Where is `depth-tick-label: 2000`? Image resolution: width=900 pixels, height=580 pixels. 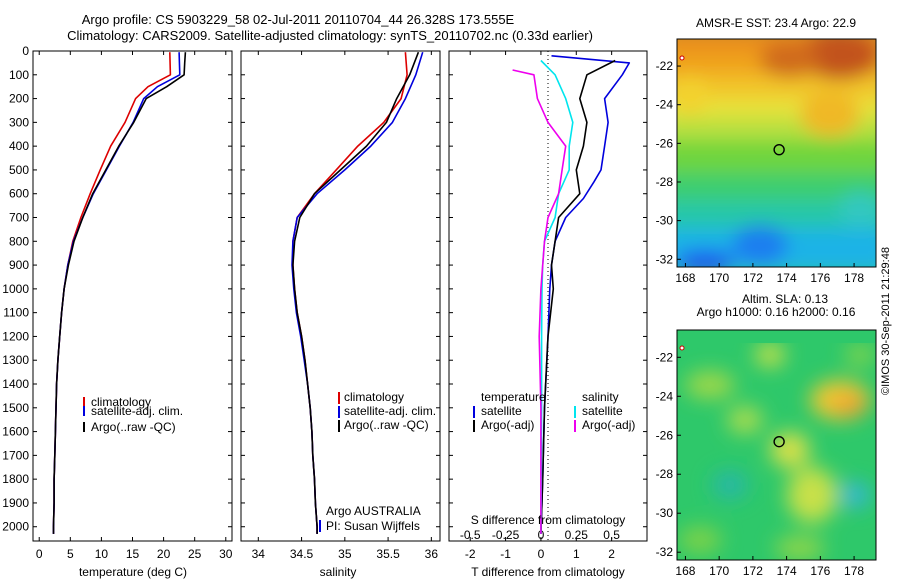
depth-tick-label: 2000 is located at coordinates (15, 527).